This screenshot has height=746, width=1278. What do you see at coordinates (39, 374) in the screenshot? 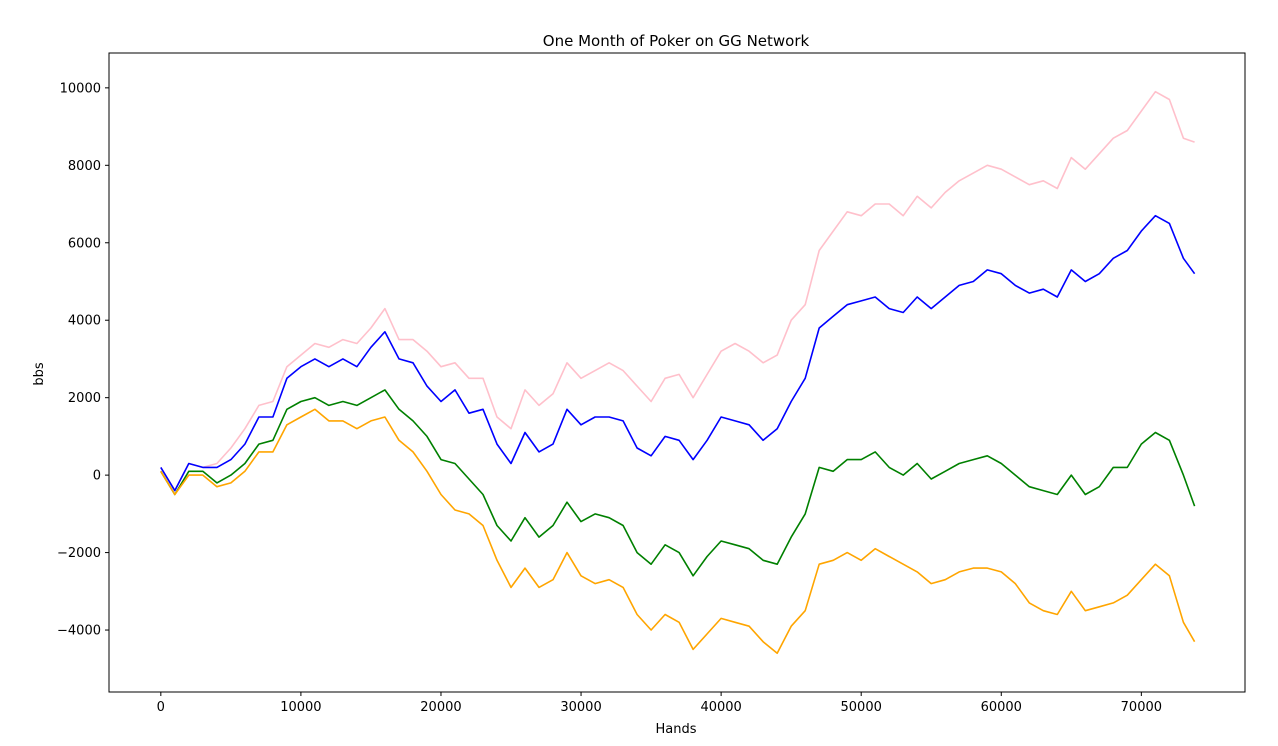
I see `y-axis-label: bbs` at bounding box center [39, 374].